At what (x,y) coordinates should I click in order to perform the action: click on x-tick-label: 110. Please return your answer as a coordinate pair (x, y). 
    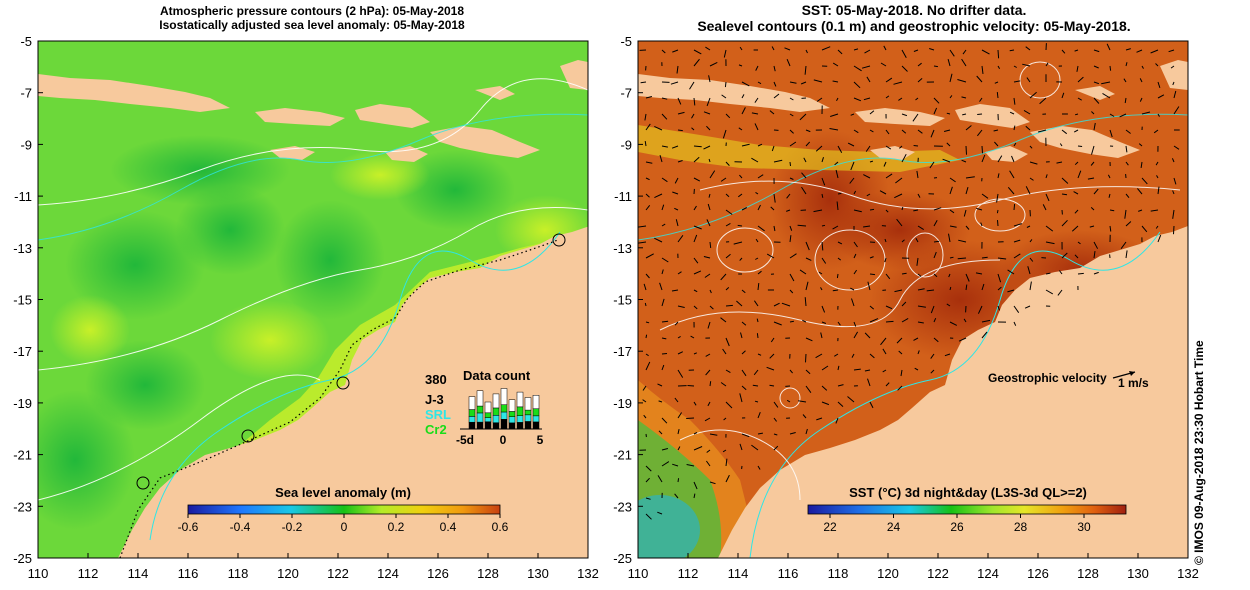
    Looking at the image, I should click on (638, 573).